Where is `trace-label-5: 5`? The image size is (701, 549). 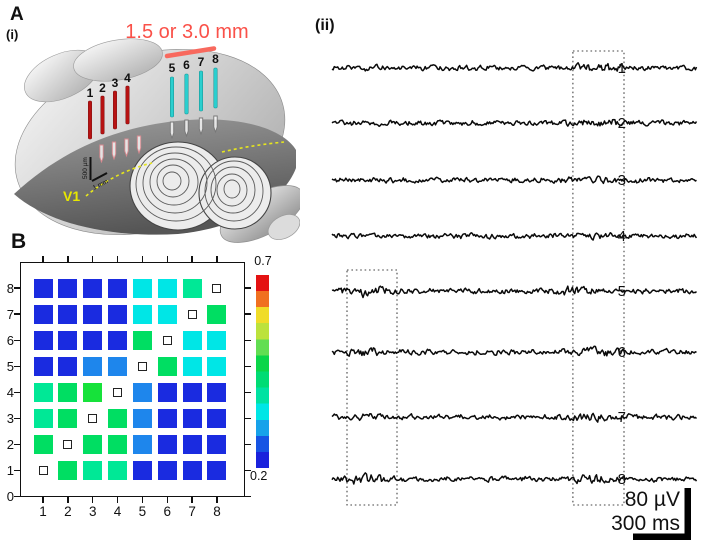
trace-label-5: 5 is located at coordinates (622, 291).